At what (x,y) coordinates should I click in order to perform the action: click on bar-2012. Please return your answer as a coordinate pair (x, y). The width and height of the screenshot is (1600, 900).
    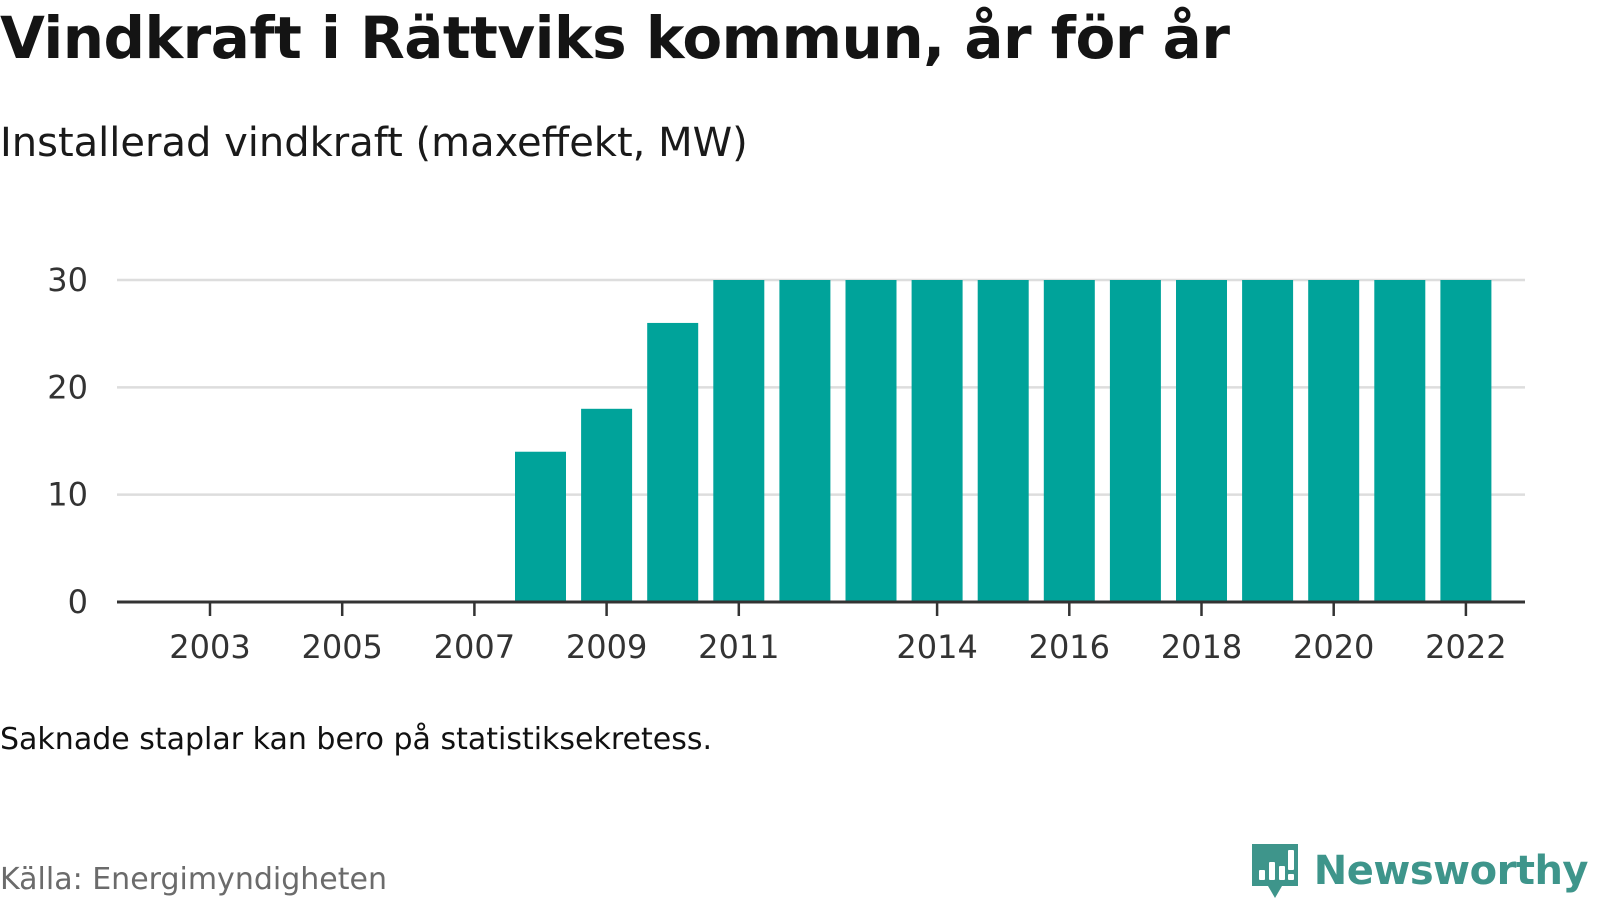
    Looking at the image, I should click on (805, 441).